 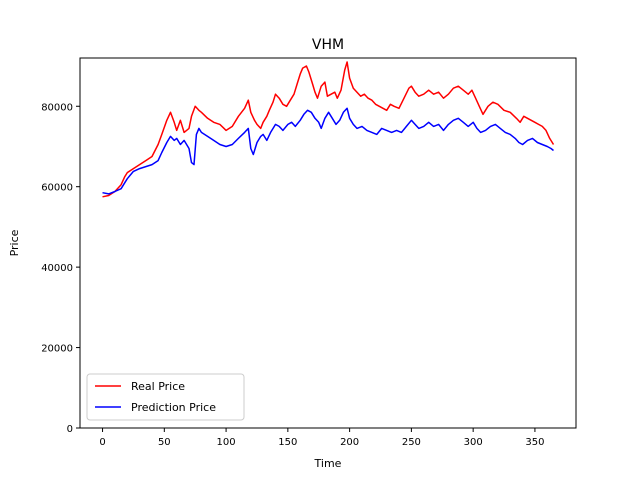 What do you see at coordinates (57, 349) in the screenshot?
I see `y-tick-label: 20000` at bounding box center [57, 349].